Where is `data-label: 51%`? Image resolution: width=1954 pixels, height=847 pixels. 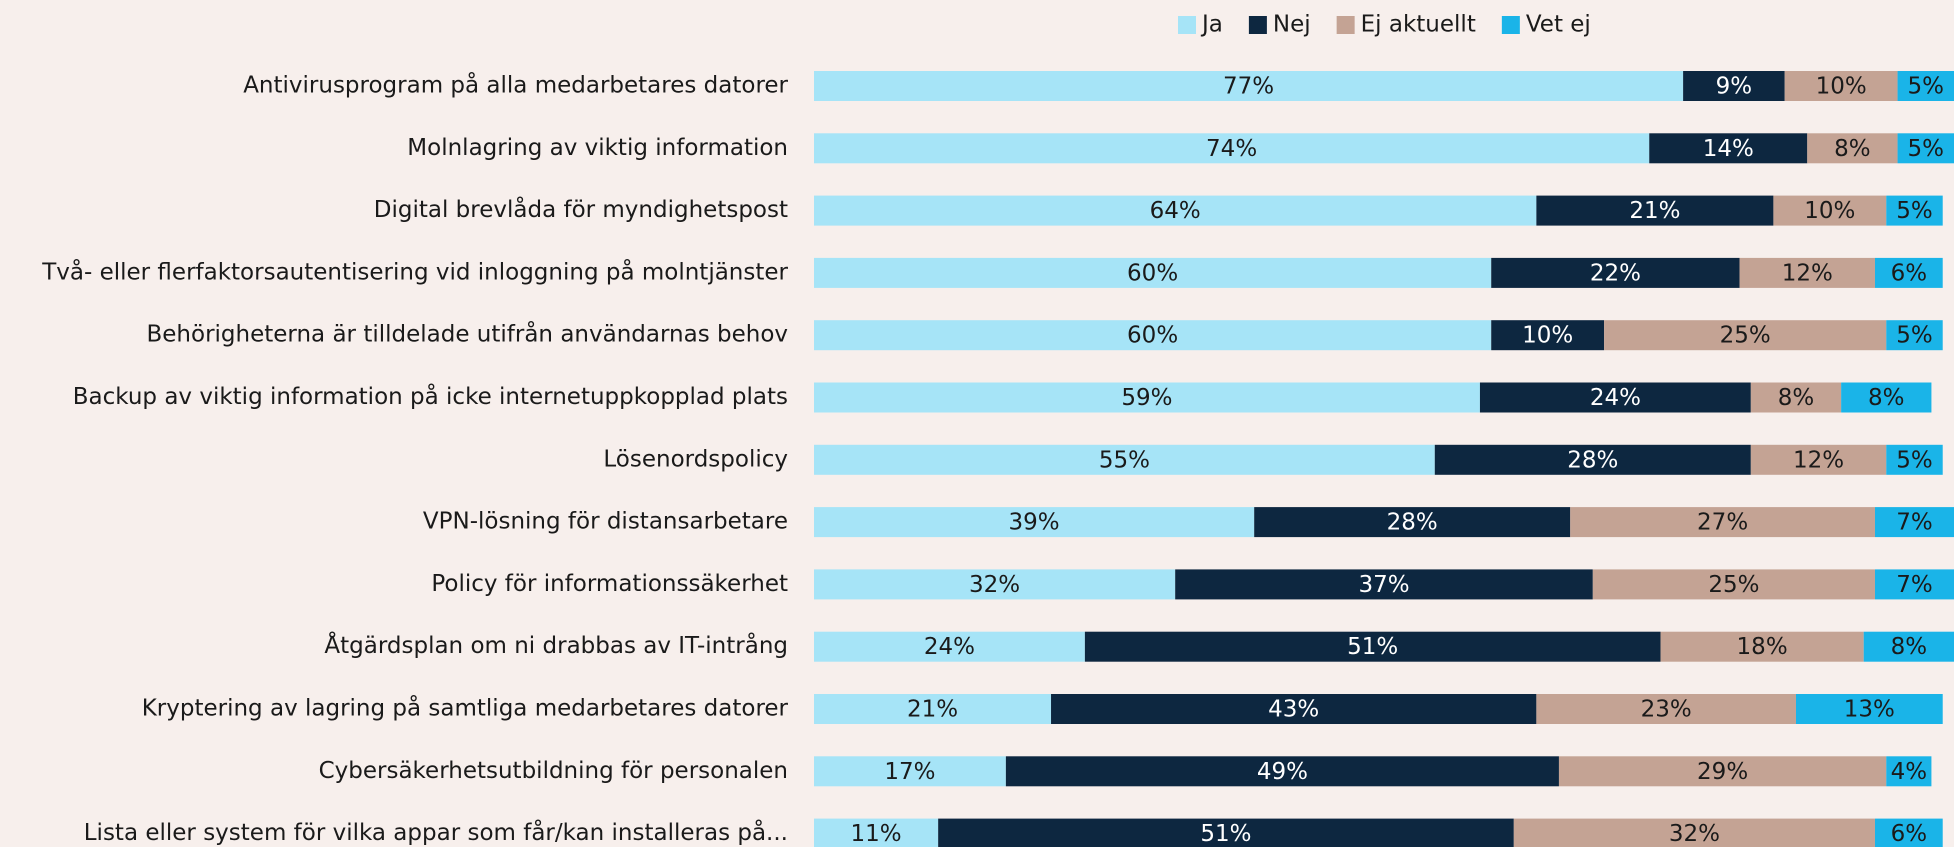 data-label: 51% is located at coordinates (1372, 647).